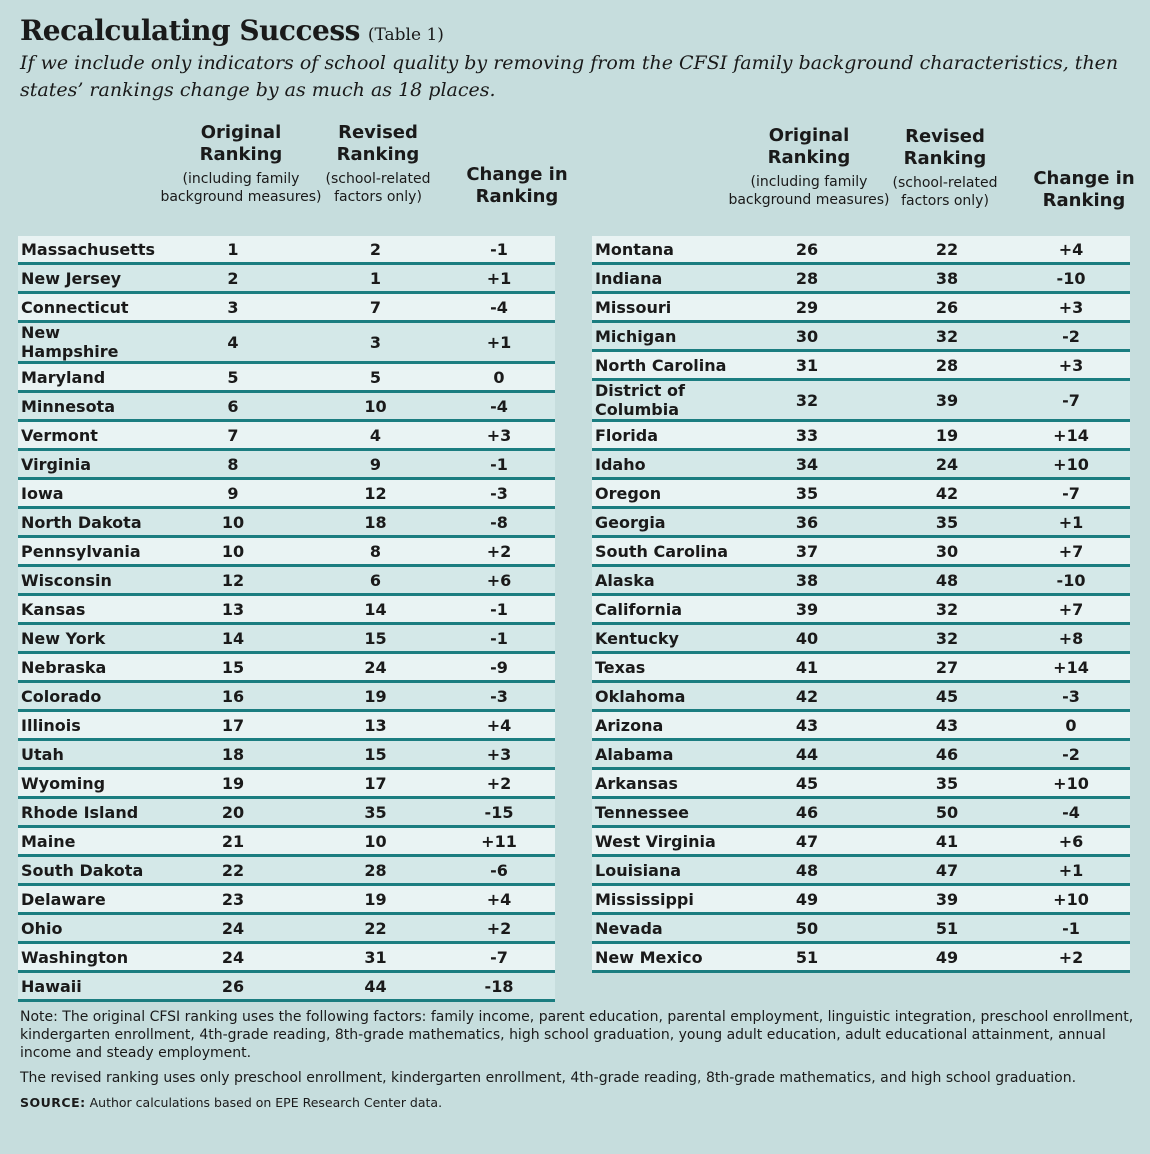 This screenshot has width=1150, height=1154. Describe the element at coordinates (947, 250) in the screenshot. I see `revised-ranking-cell: 22` at that location.